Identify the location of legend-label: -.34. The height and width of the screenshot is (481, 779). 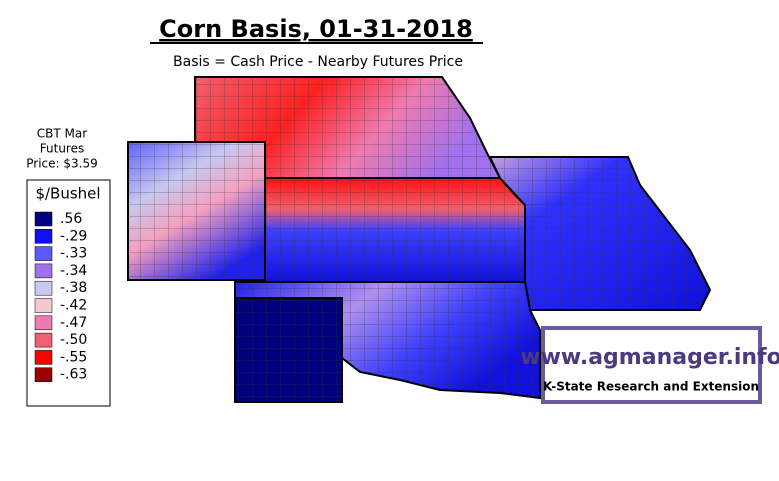
(73, 271).